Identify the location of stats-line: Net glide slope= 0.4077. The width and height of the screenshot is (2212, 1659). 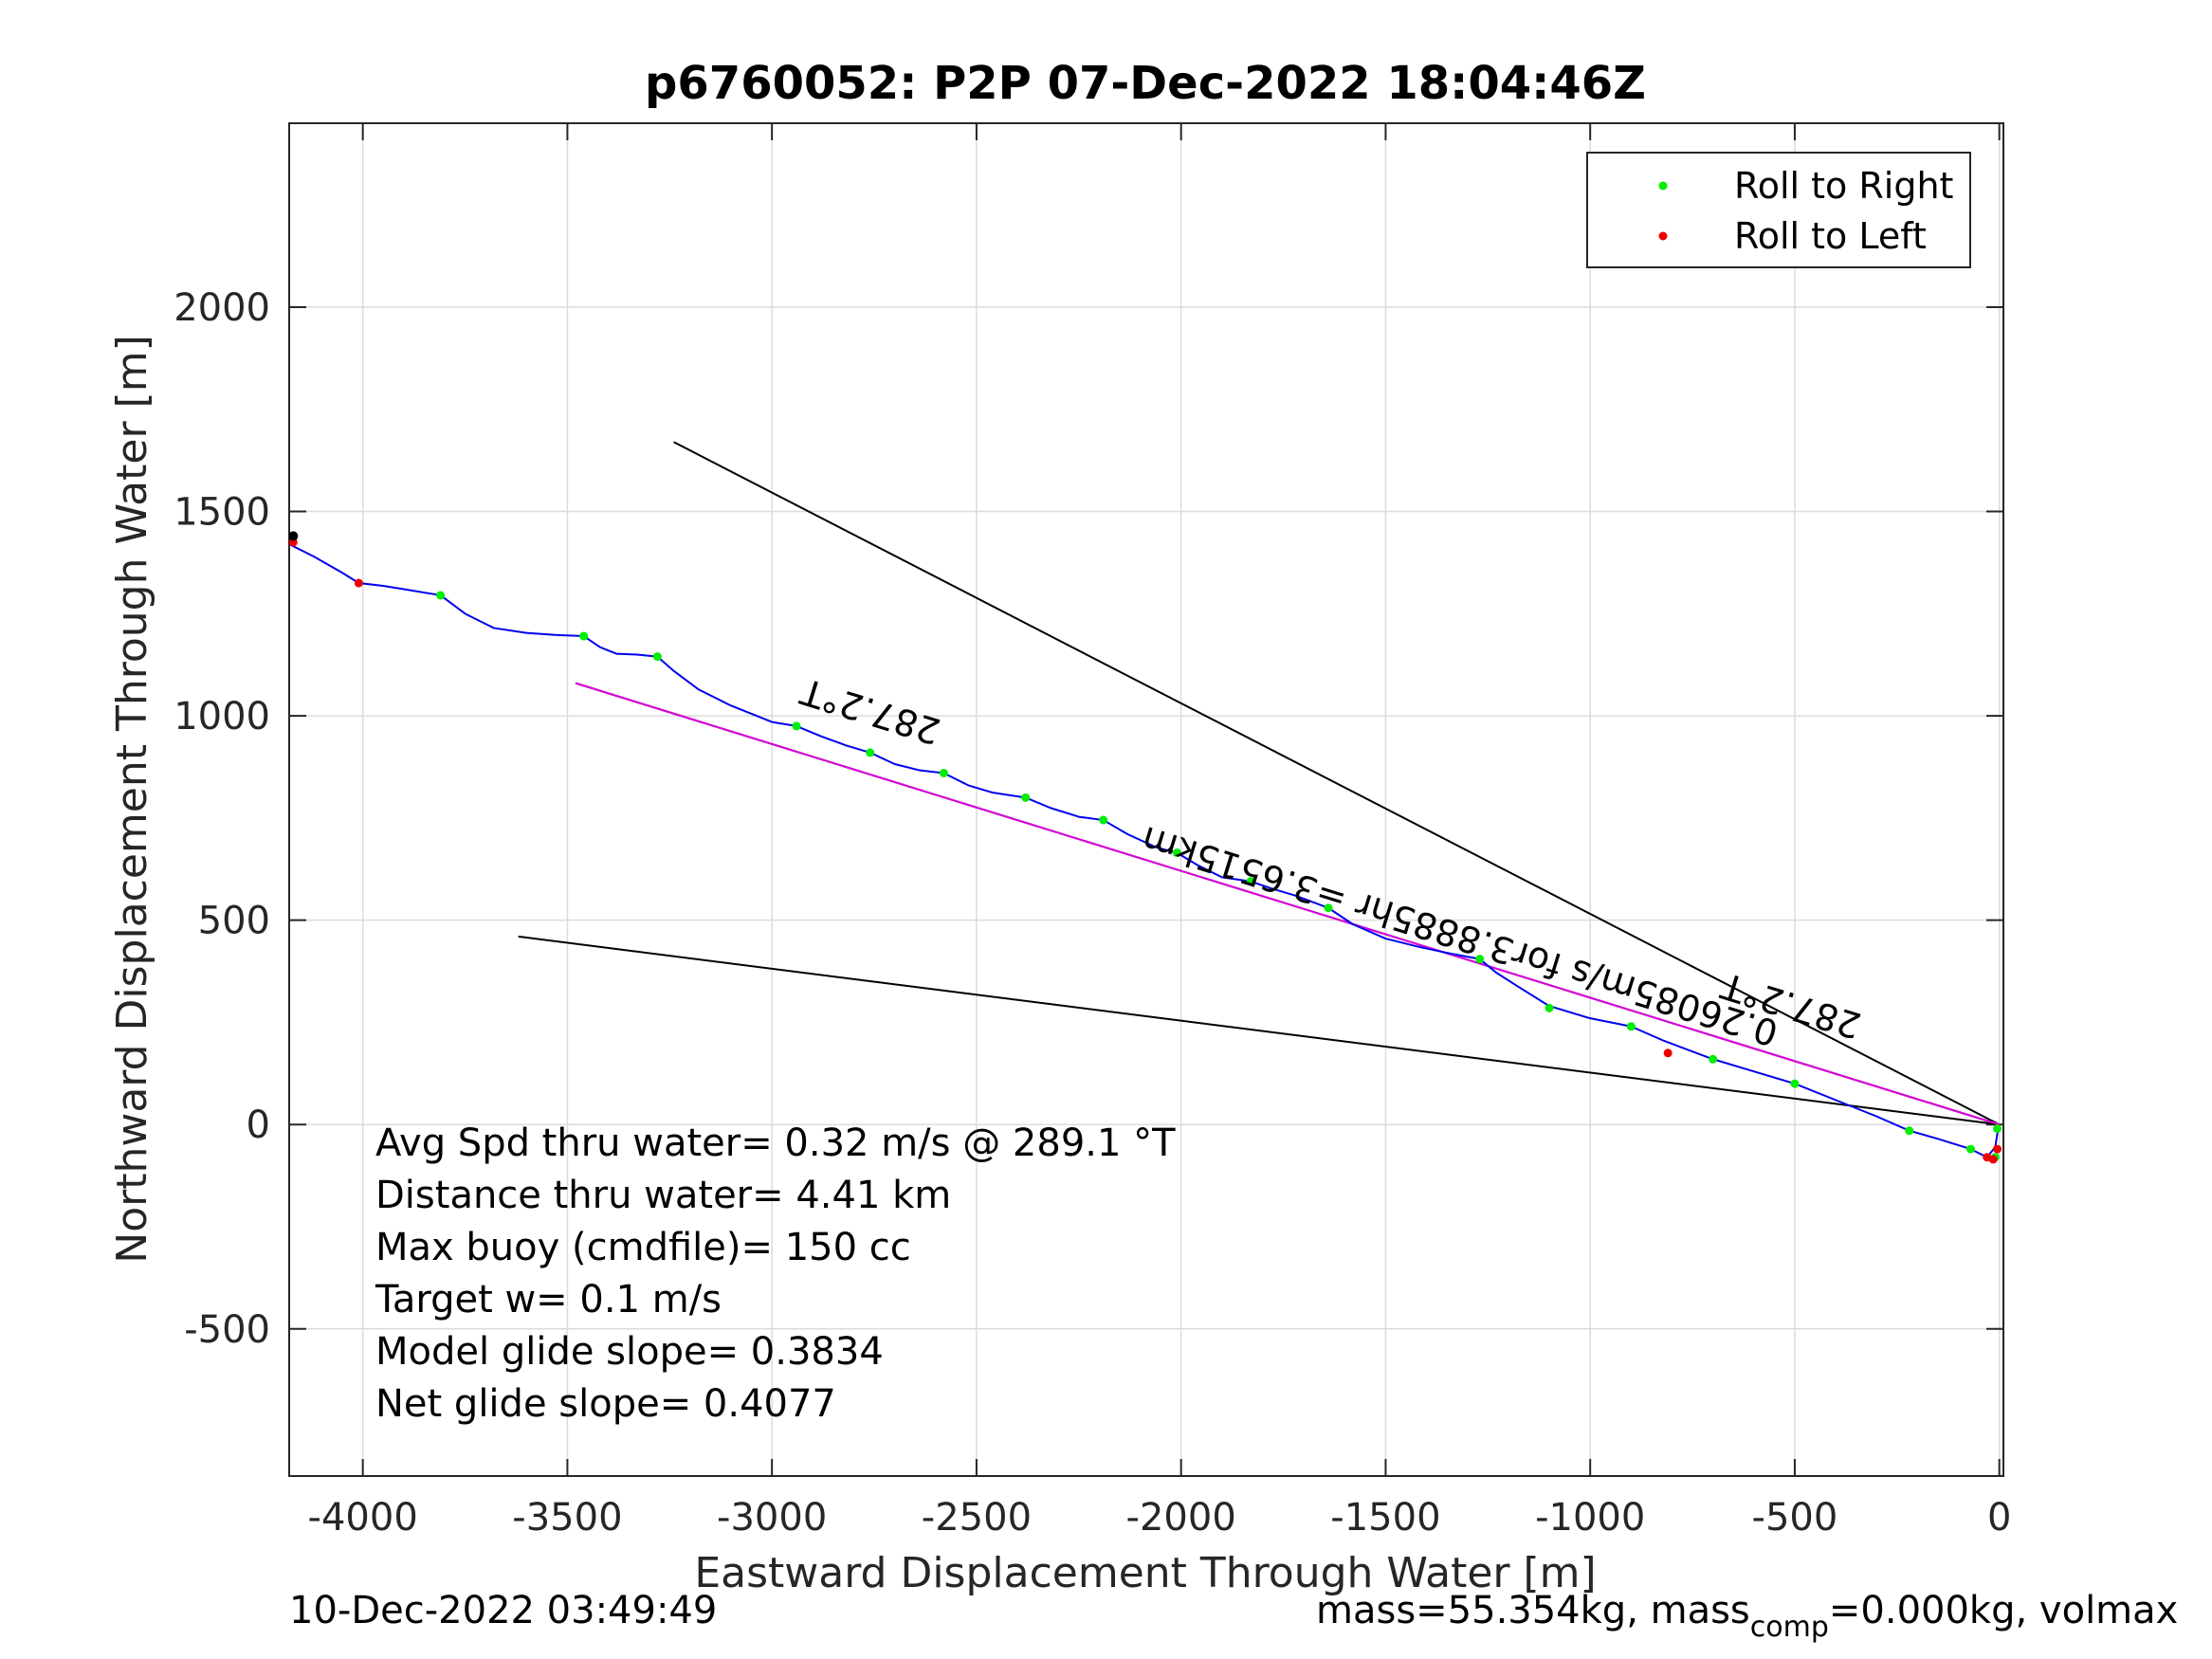
(605, 1404).